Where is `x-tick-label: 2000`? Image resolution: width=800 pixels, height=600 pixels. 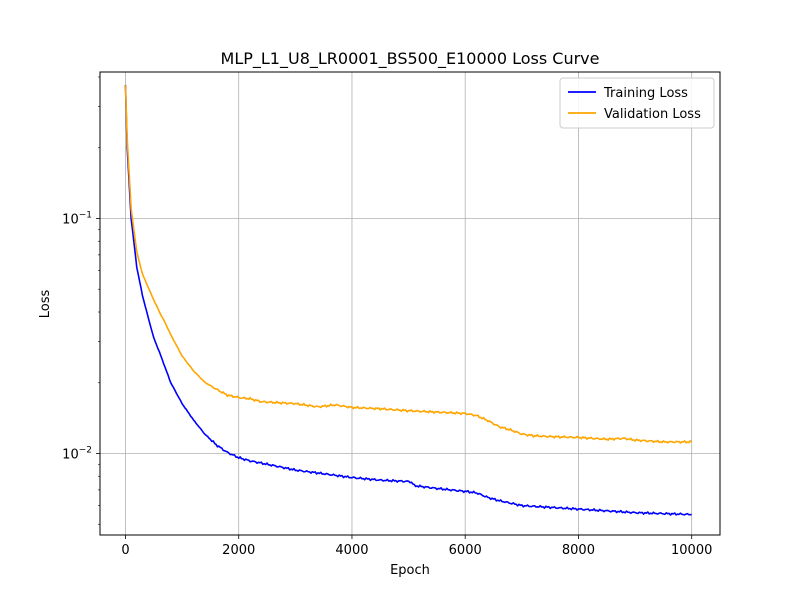
x-tick-label: 2000 is located at coordinates (238, 550).